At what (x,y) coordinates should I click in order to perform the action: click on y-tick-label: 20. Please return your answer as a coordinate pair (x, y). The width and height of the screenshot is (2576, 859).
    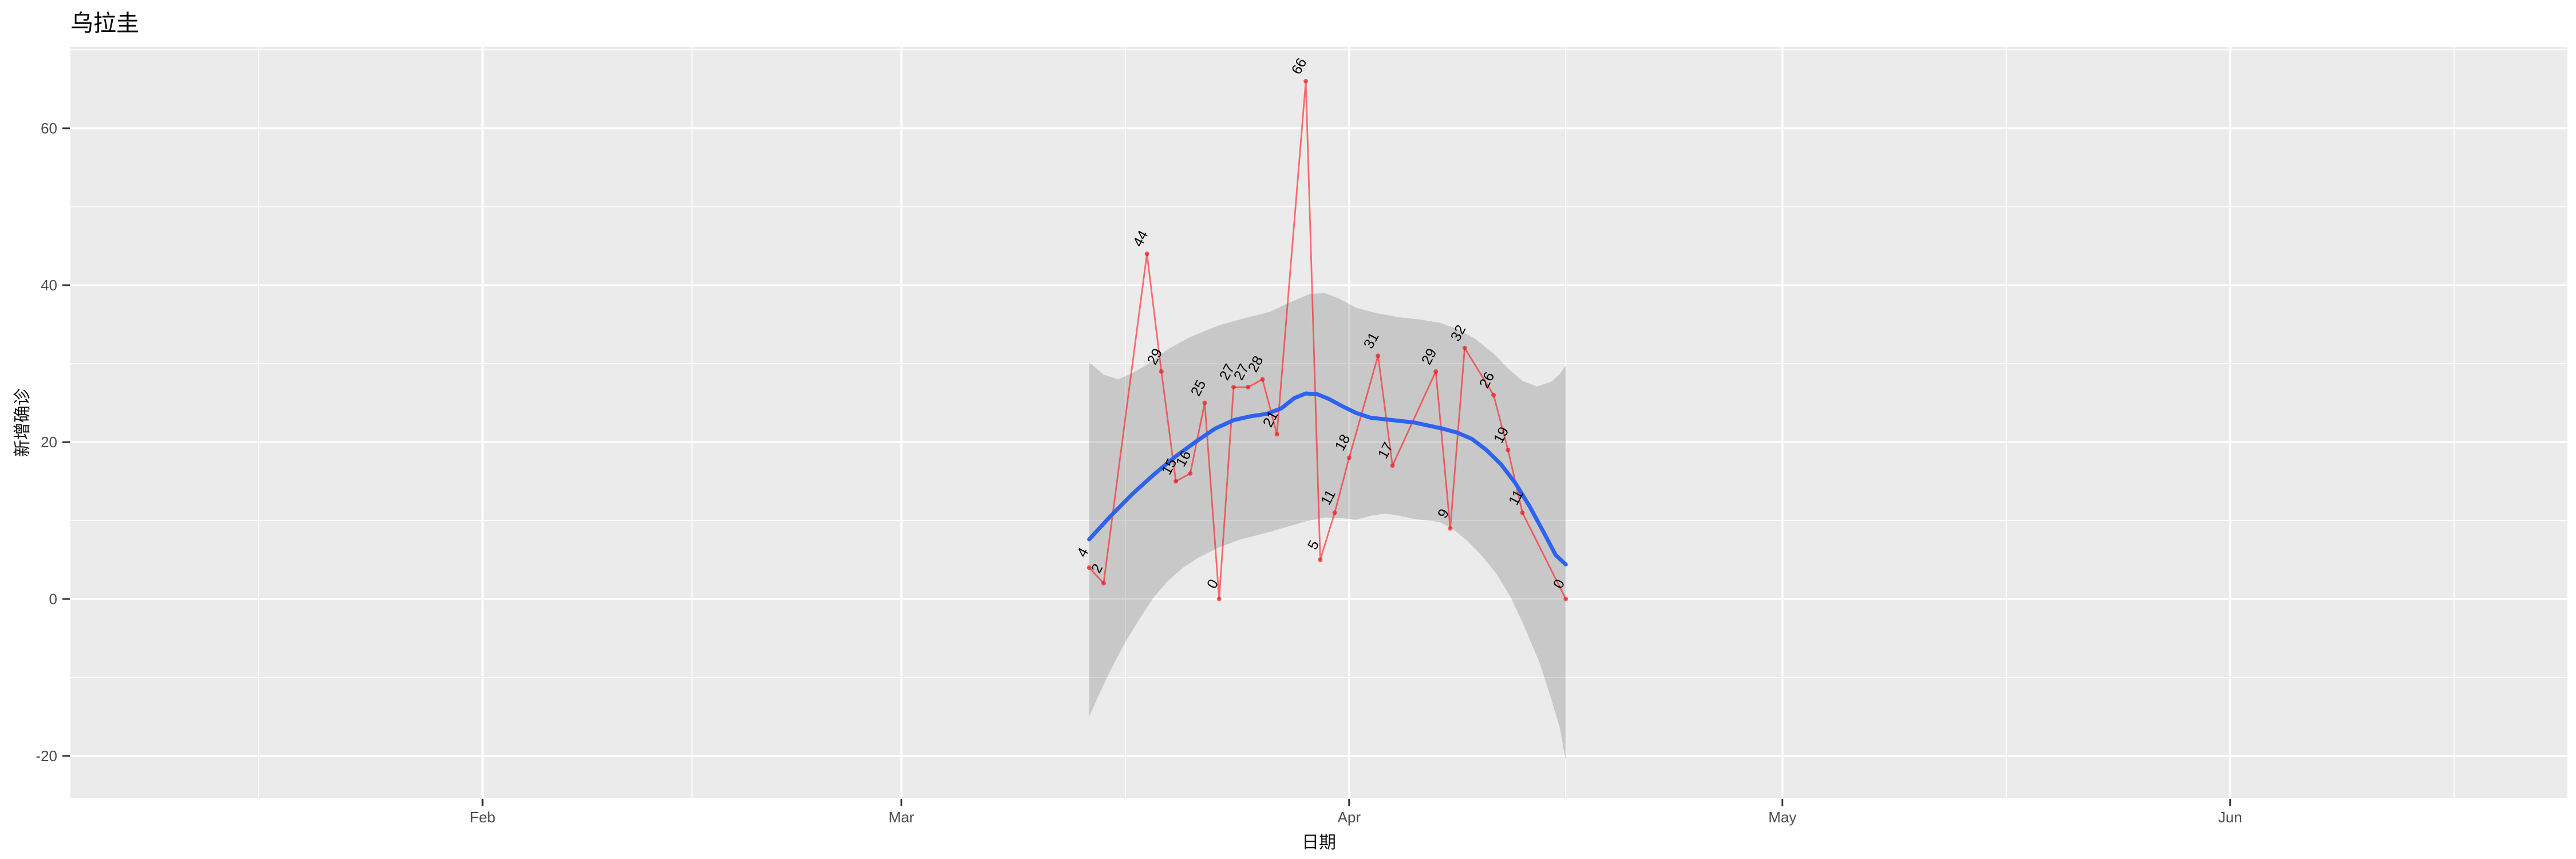
    Looking at the image, I should click on (49, 442).